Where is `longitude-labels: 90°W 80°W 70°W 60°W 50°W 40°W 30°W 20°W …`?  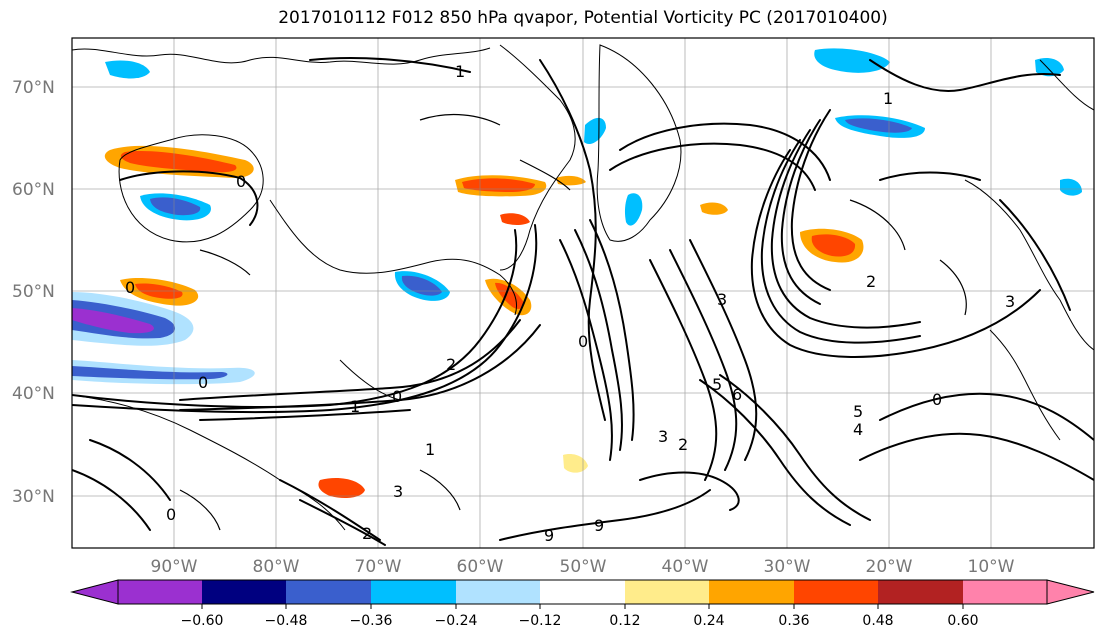
longitude-labels: 90°W 80°W 70°W 60°W 50°W 40°W 30°W 20°W … is located at coordinates (583, 567).